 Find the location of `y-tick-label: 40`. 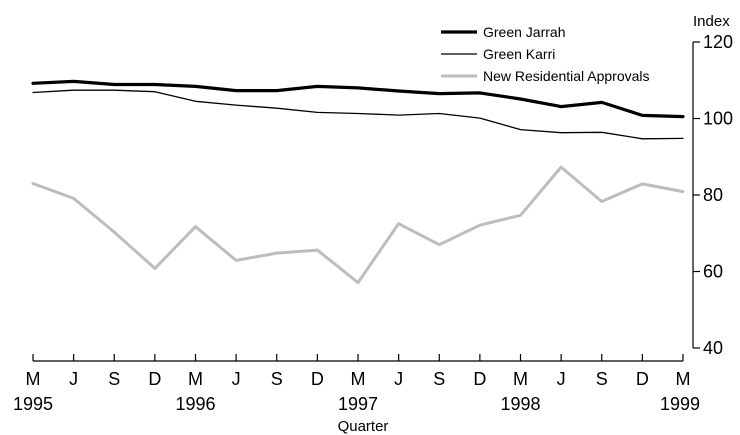

y-tick-label: 40 is located at coordinates (713, 348).